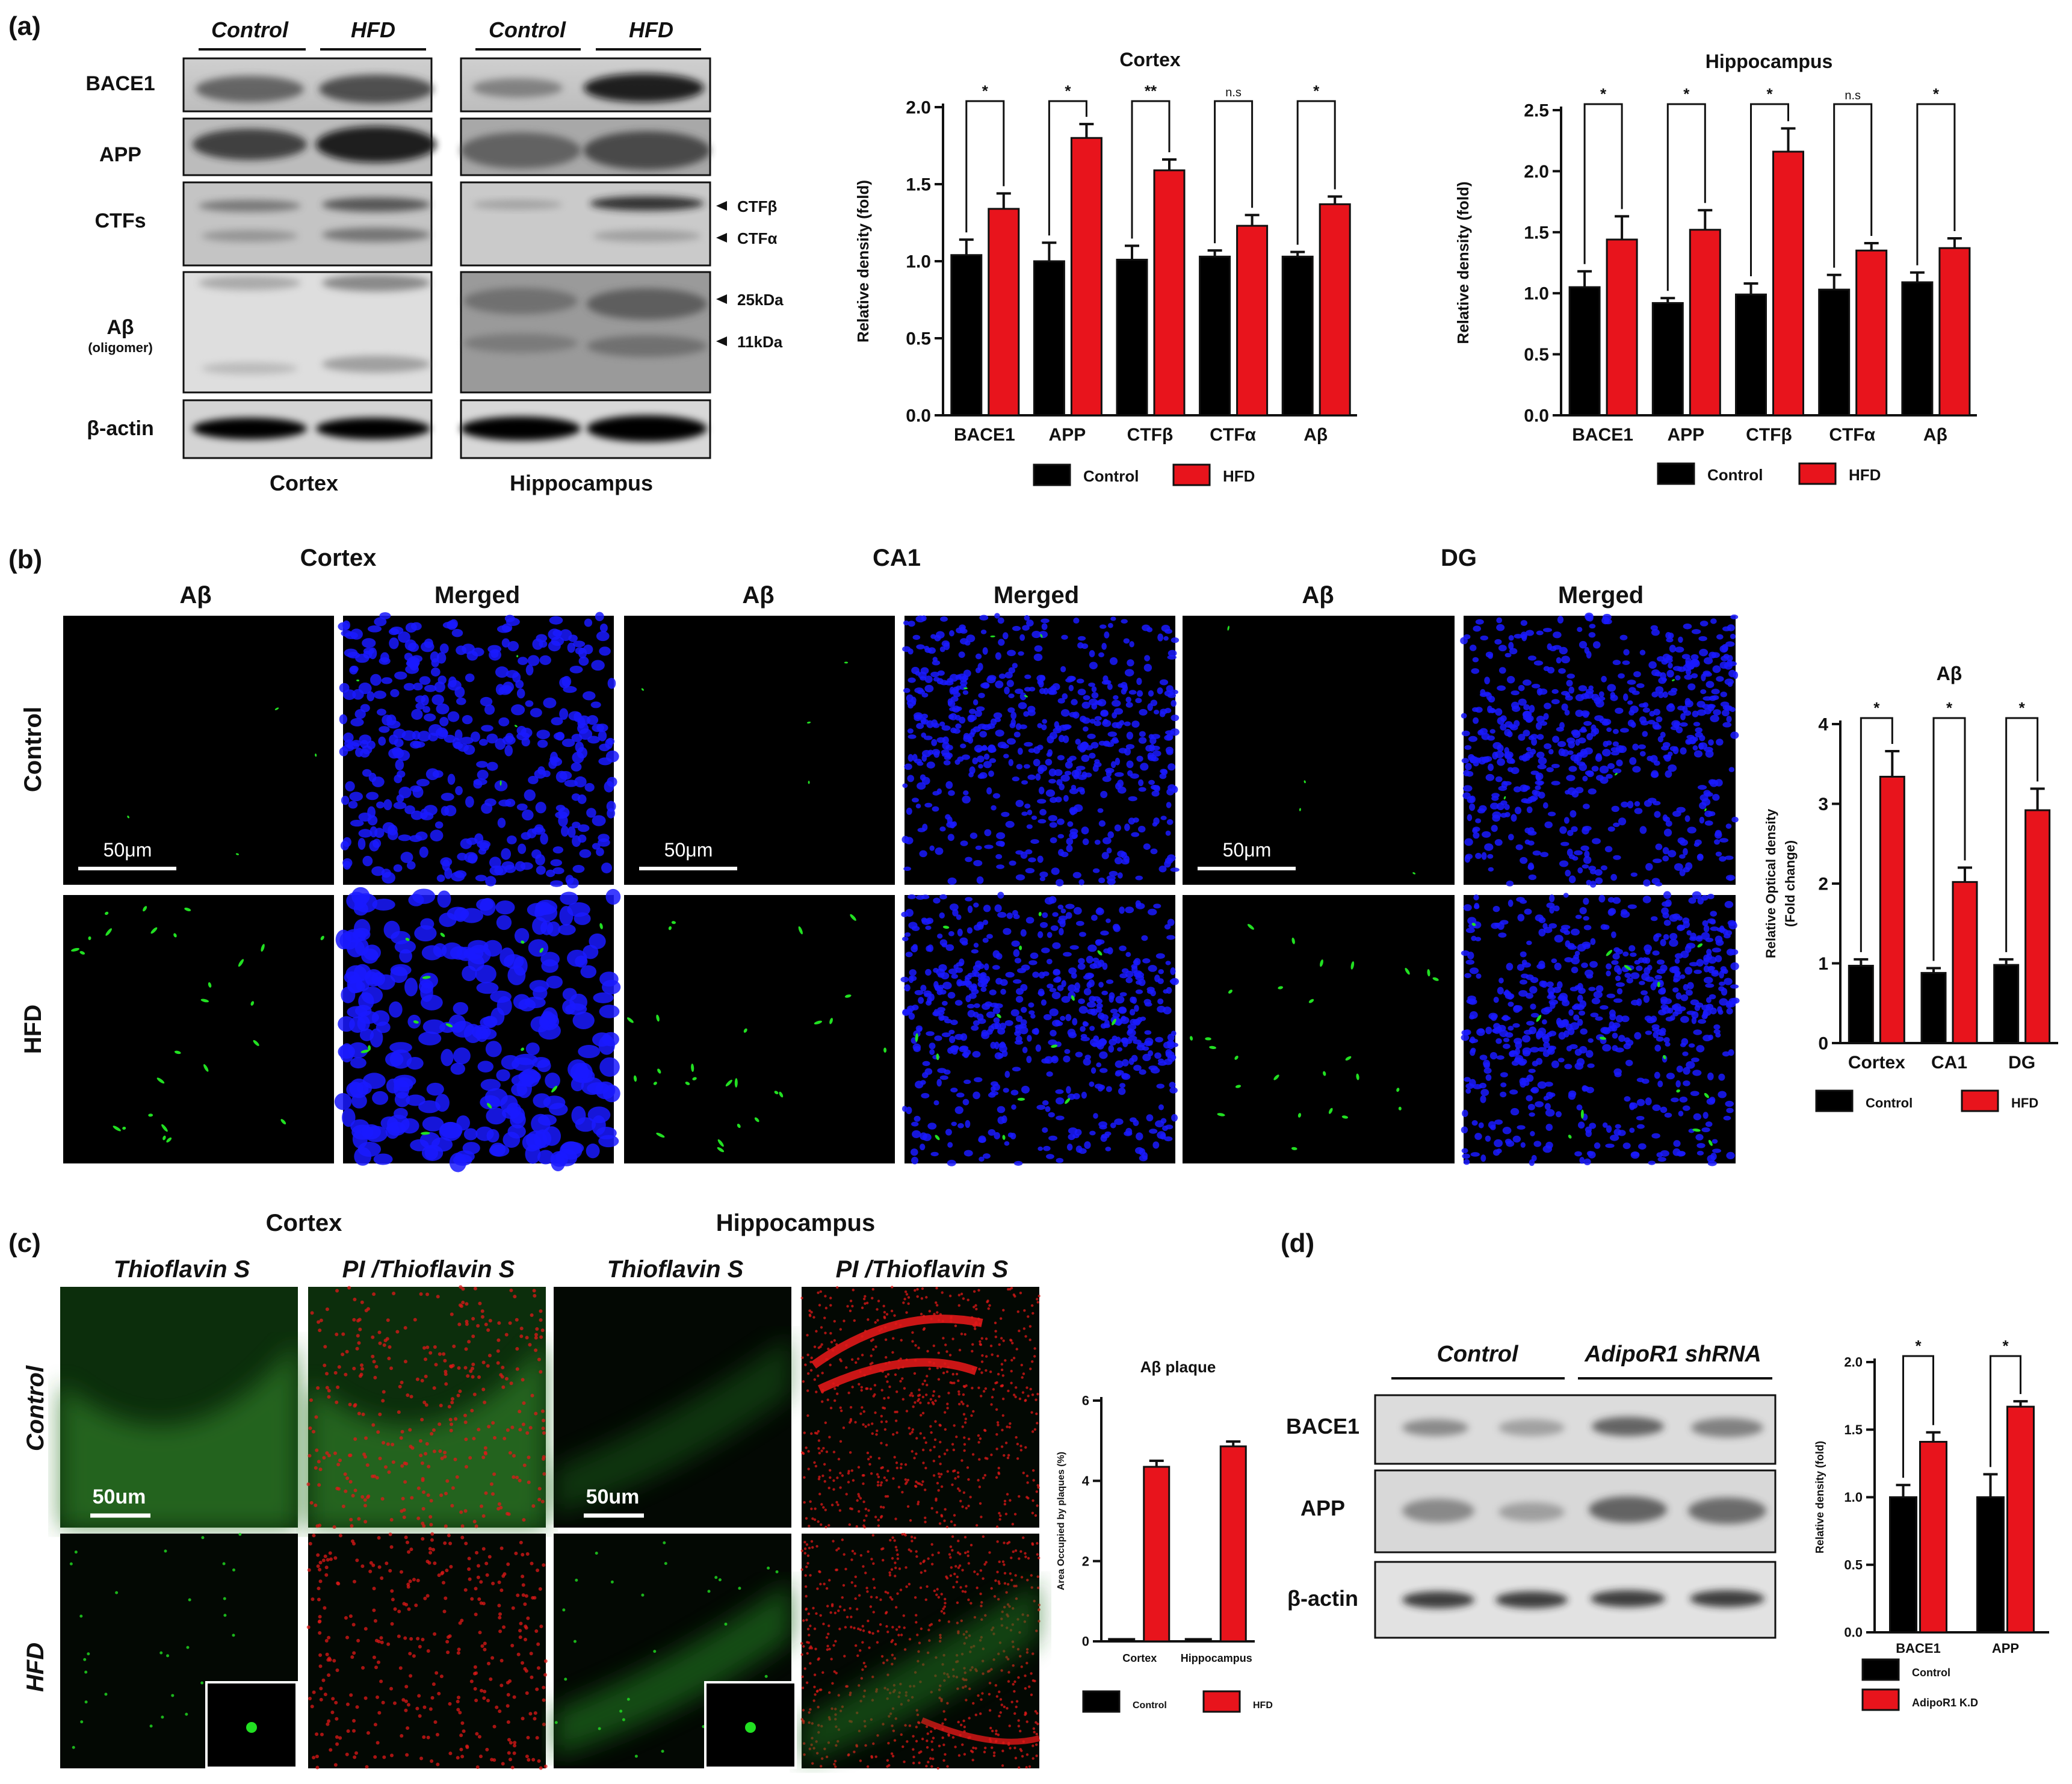 The width and height of the screenshot is (2072, 1784). What do you see at coordinates (1319, 750) in the screenshot?
I see `micrograph-abeta` at bounding box center [1319, 750].